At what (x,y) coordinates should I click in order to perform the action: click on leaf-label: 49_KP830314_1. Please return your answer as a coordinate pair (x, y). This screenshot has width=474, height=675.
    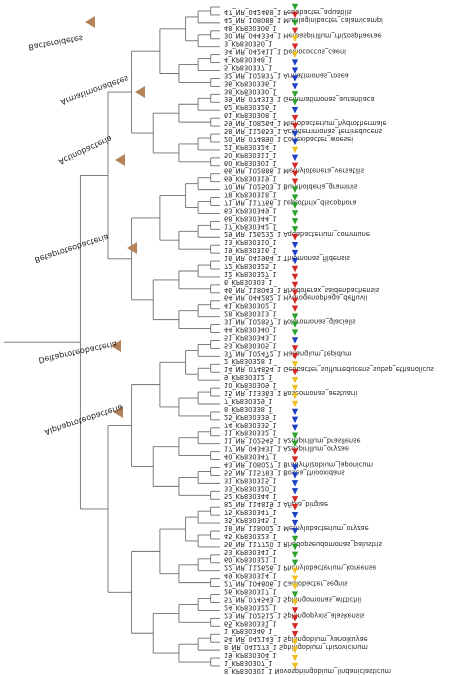
    Looking at the image, I should click on (250, 576).